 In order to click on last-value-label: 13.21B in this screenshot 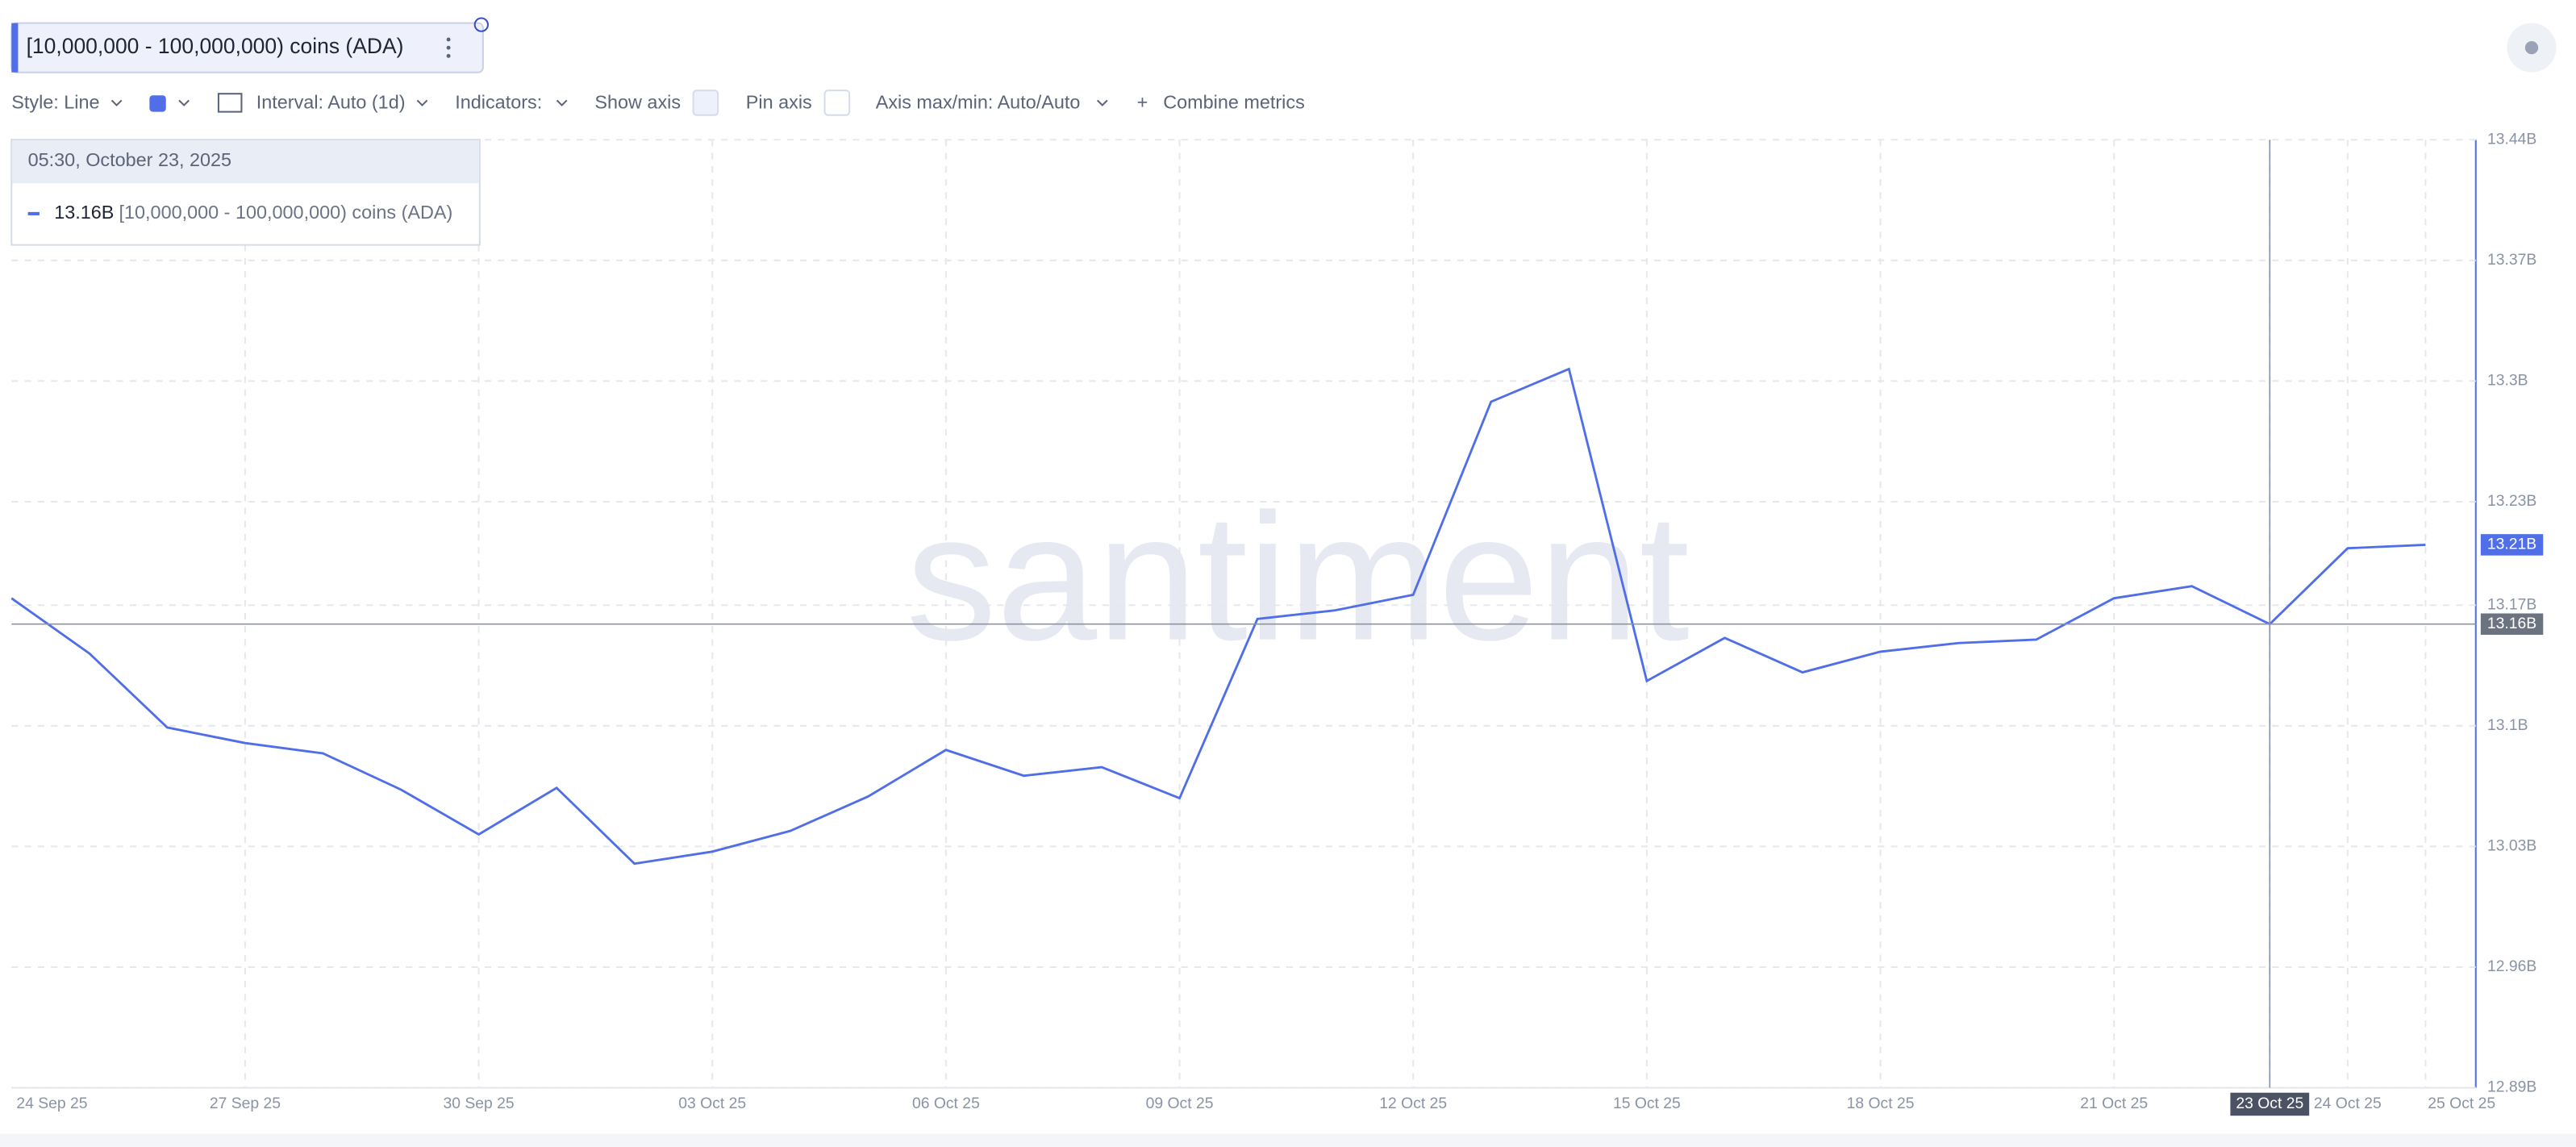, I will do `click(2511, 544)`.